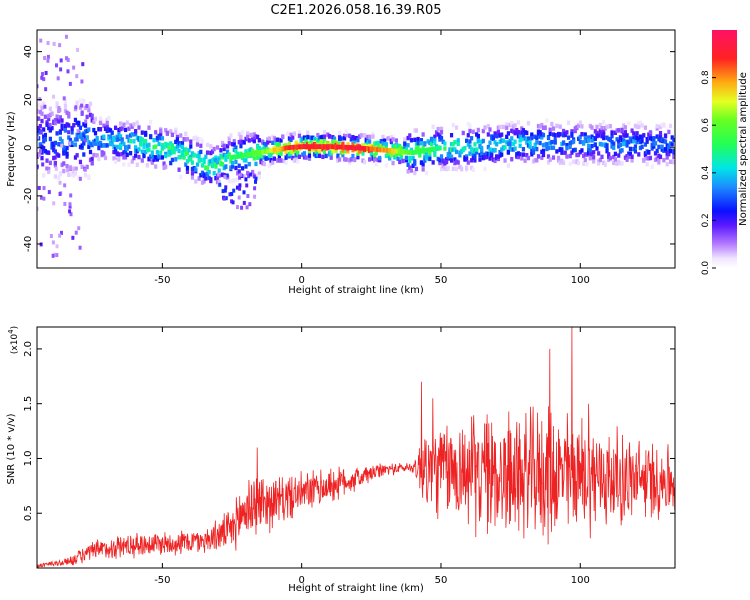 This screenshot has height=600, width=750. What do you see at coordinates (355, 10) in the screenshot?
I see `chart-title: C2E1.2026.058.16.39.R05` at bounding box center [355, 10].